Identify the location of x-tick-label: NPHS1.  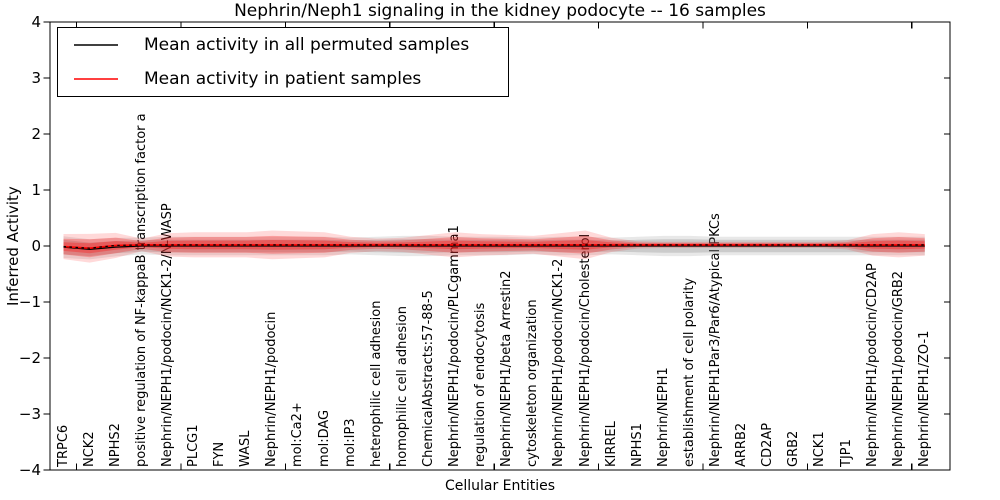
(637, 445).